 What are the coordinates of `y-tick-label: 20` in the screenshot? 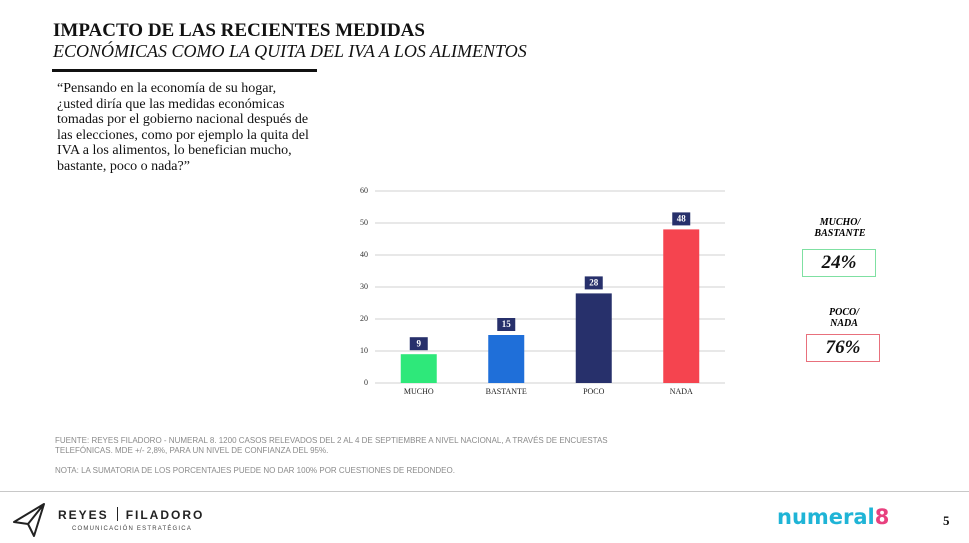 It's located at (364, 318).